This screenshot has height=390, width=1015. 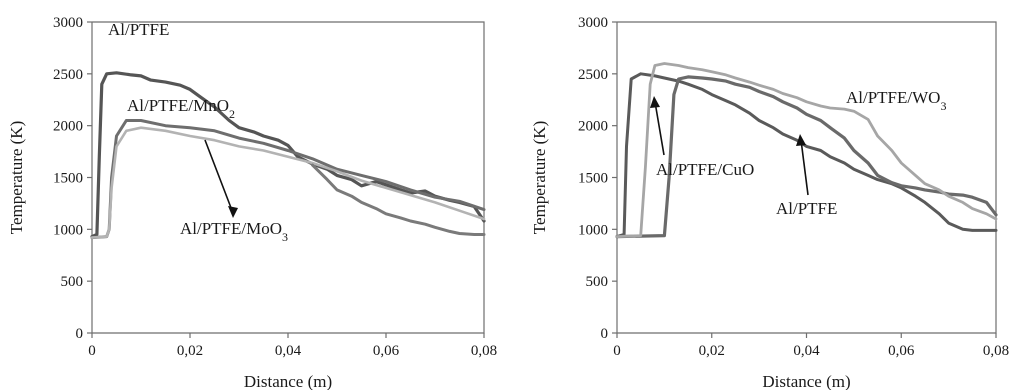 I want to click on left-x-tick-label: 0,08, so click(x=484, y=351).